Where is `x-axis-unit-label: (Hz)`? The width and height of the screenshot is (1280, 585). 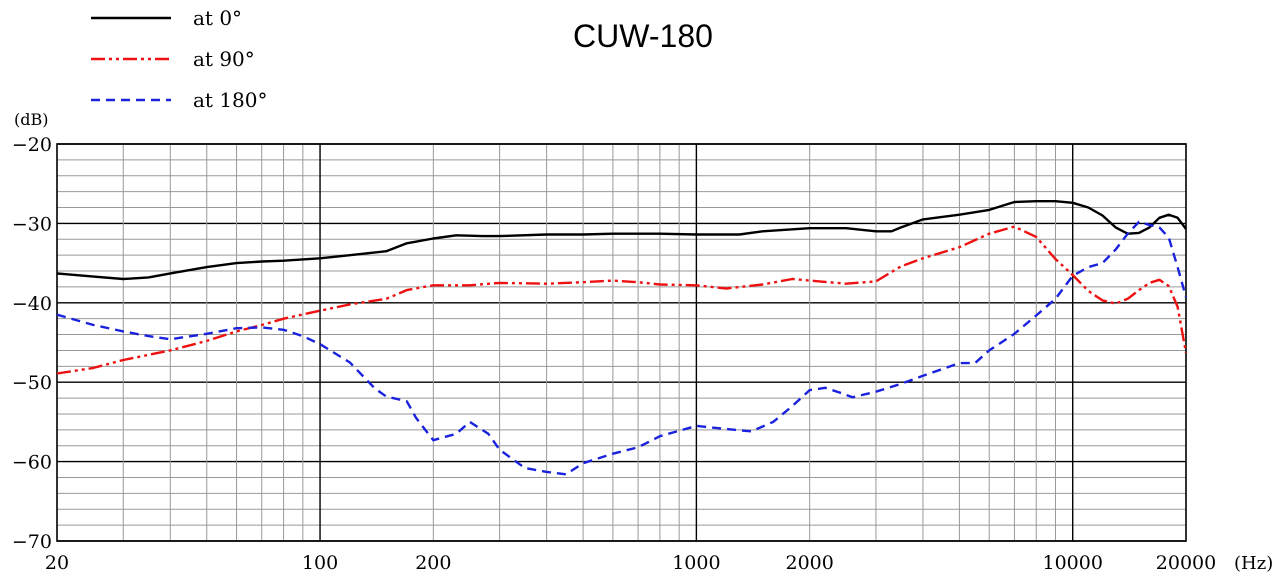 x-axis-unit-label: (Hz) is located at coordinates (1253, 563).